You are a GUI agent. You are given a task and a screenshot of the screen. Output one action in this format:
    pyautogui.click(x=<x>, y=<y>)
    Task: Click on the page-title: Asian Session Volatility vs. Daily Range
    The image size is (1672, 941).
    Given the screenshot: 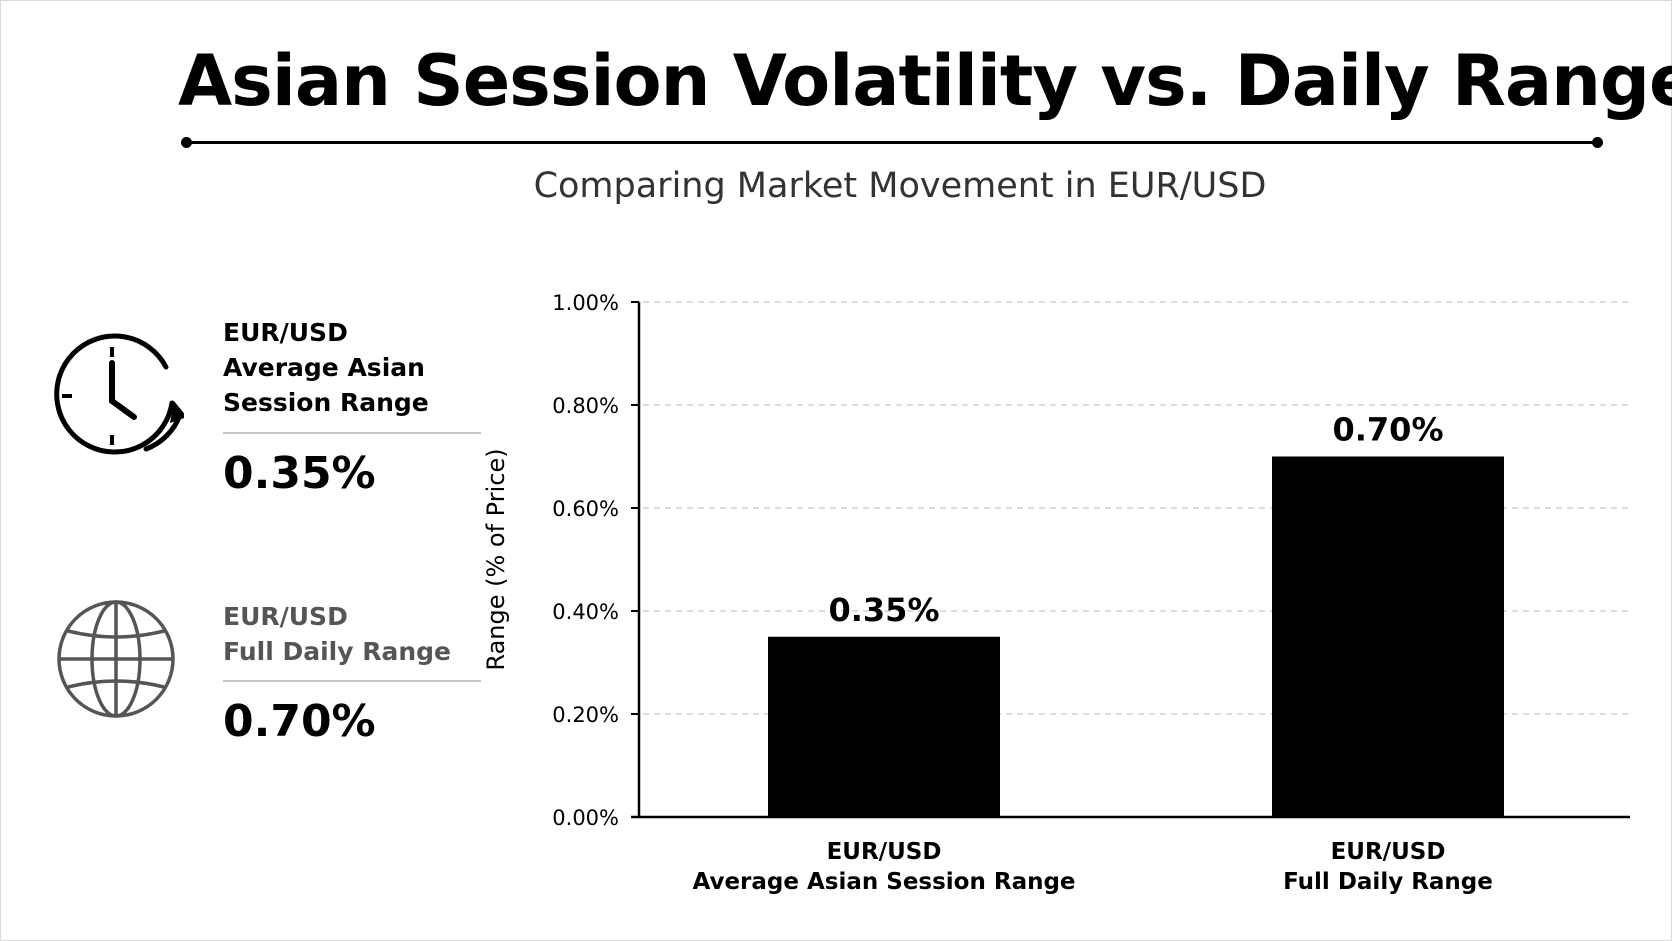 What is the action you would take?
    pyautogui.click(x=925, y=81)
    